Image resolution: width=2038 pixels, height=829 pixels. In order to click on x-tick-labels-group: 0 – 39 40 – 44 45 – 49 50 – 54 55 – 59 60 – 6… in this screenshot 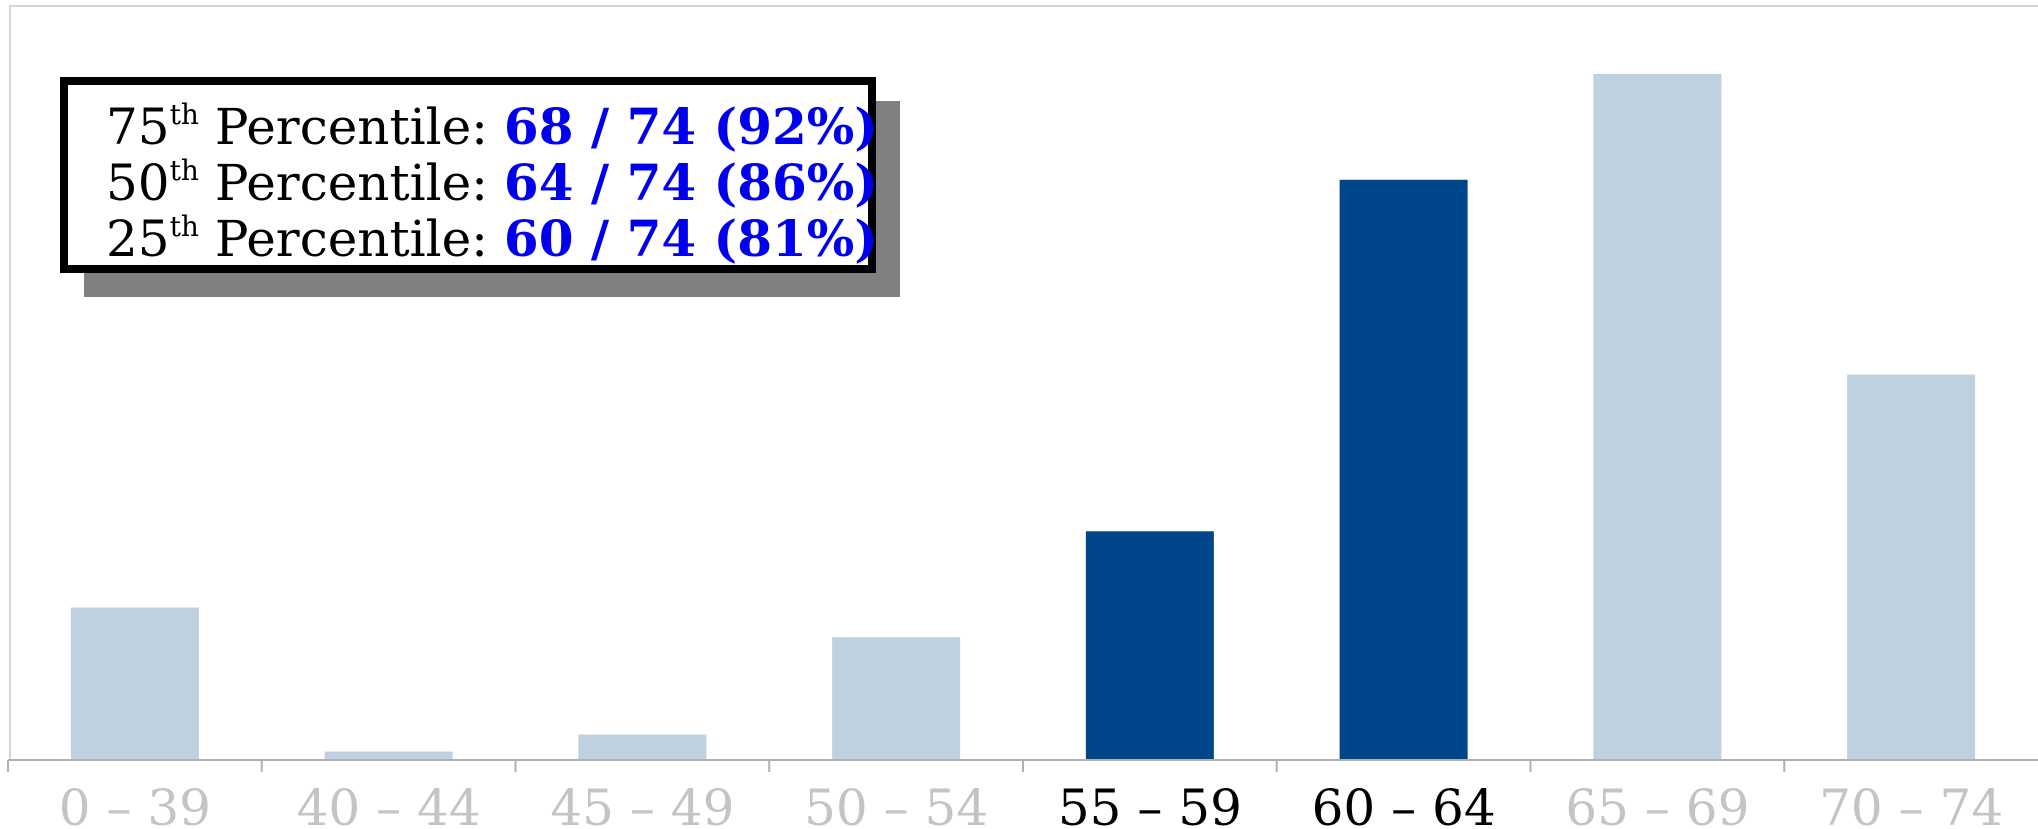, I will do `click(1031, 804)`.